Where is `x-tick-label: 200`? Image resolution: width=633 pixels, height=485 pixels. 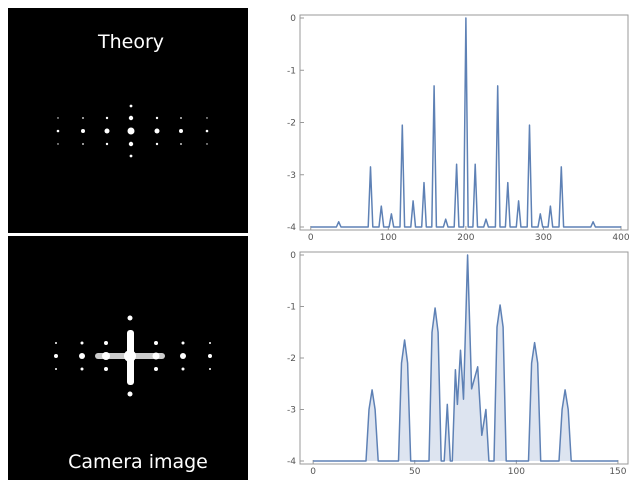 x-tick-label: 200 is located at coordinates (465, 238).